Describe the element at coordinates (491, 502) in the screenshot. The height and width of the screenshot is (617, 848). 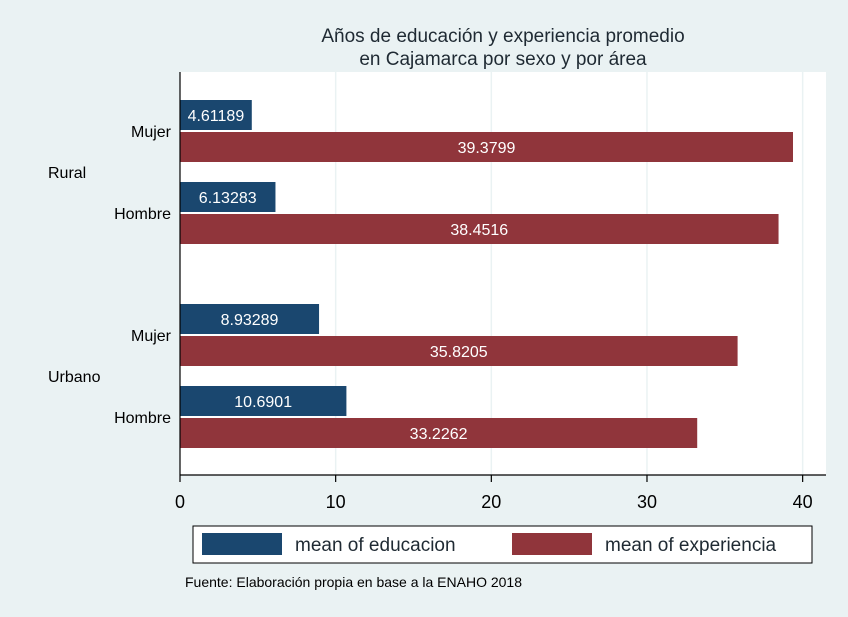
I see `x-tick-label-20: 20` at that location.